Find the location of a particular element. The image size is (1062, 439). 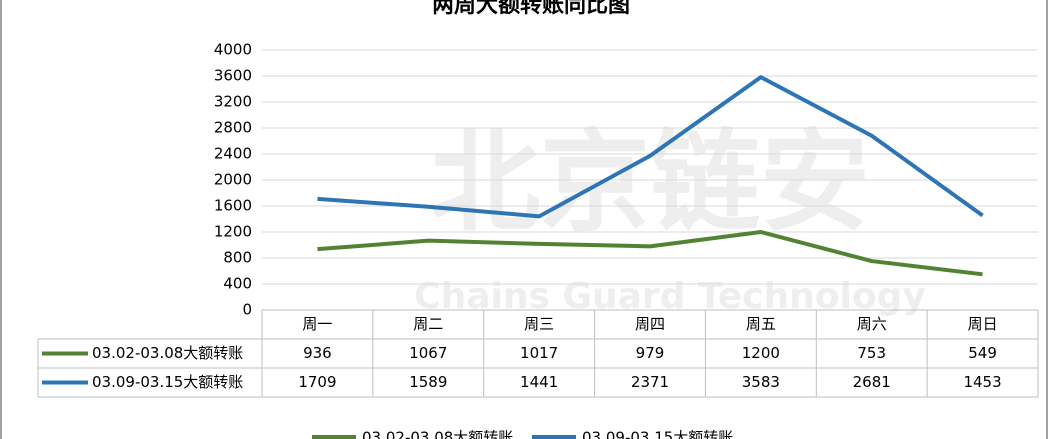

table-value: 1709 is located at coordinates (317, 382).